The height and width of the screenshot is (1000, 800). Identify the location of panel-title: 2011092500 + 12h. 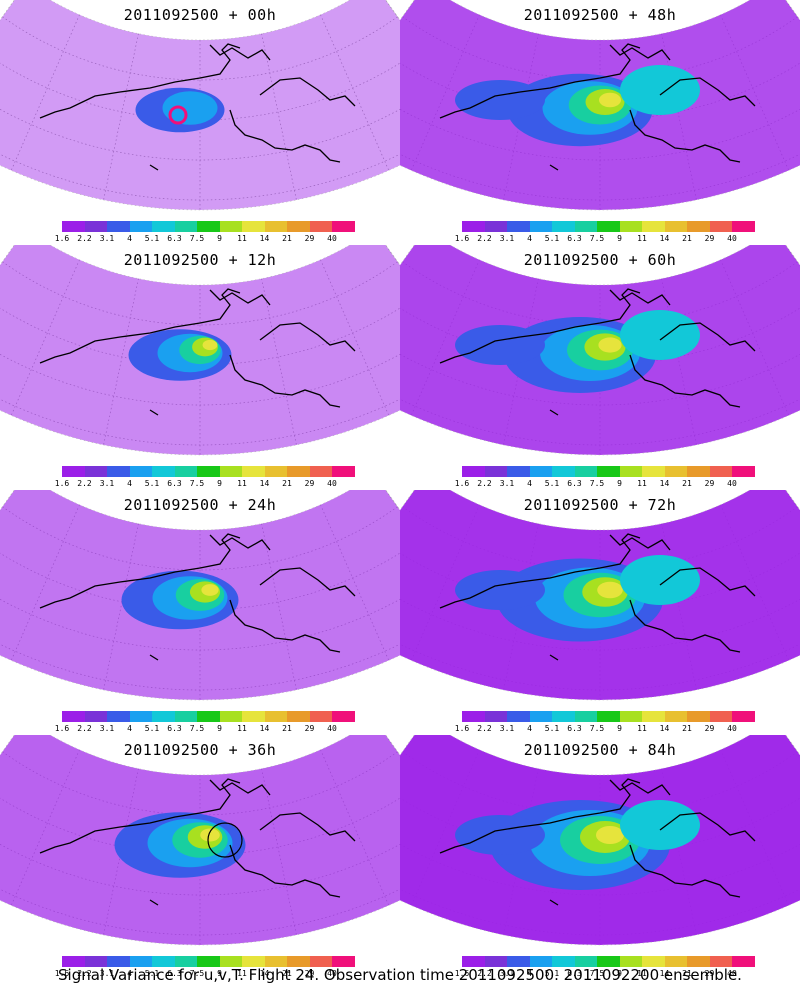
(200, 260).